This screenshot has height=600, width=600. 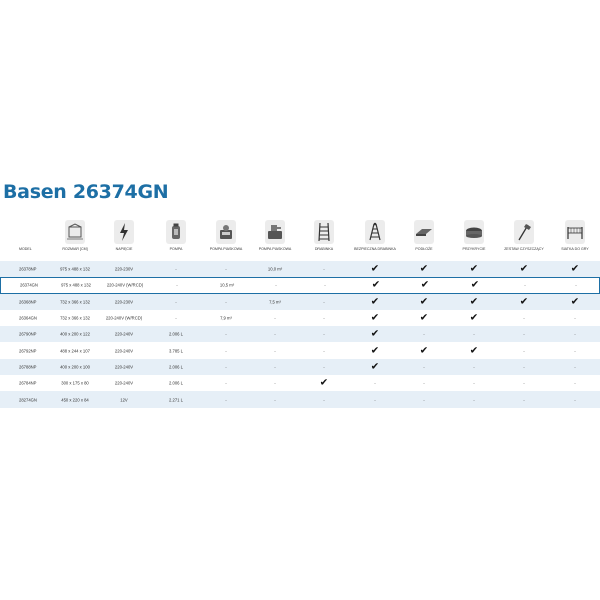 I want to click on table-cell: 220-240V (W/RCD), so click(x=124, y=318).